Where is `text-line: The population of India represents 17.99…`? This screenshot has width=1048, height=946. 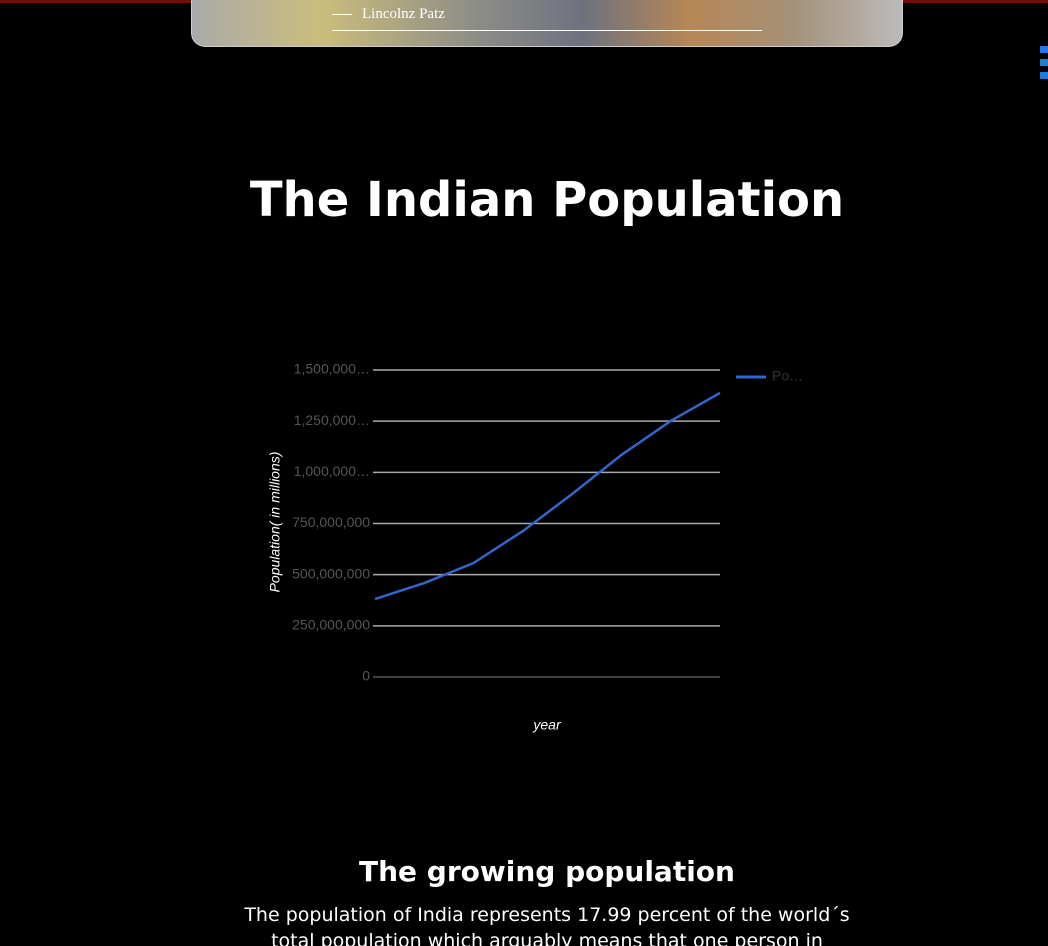 text-line: The population of India represents 17.99… is located at coordinates (547, 915).